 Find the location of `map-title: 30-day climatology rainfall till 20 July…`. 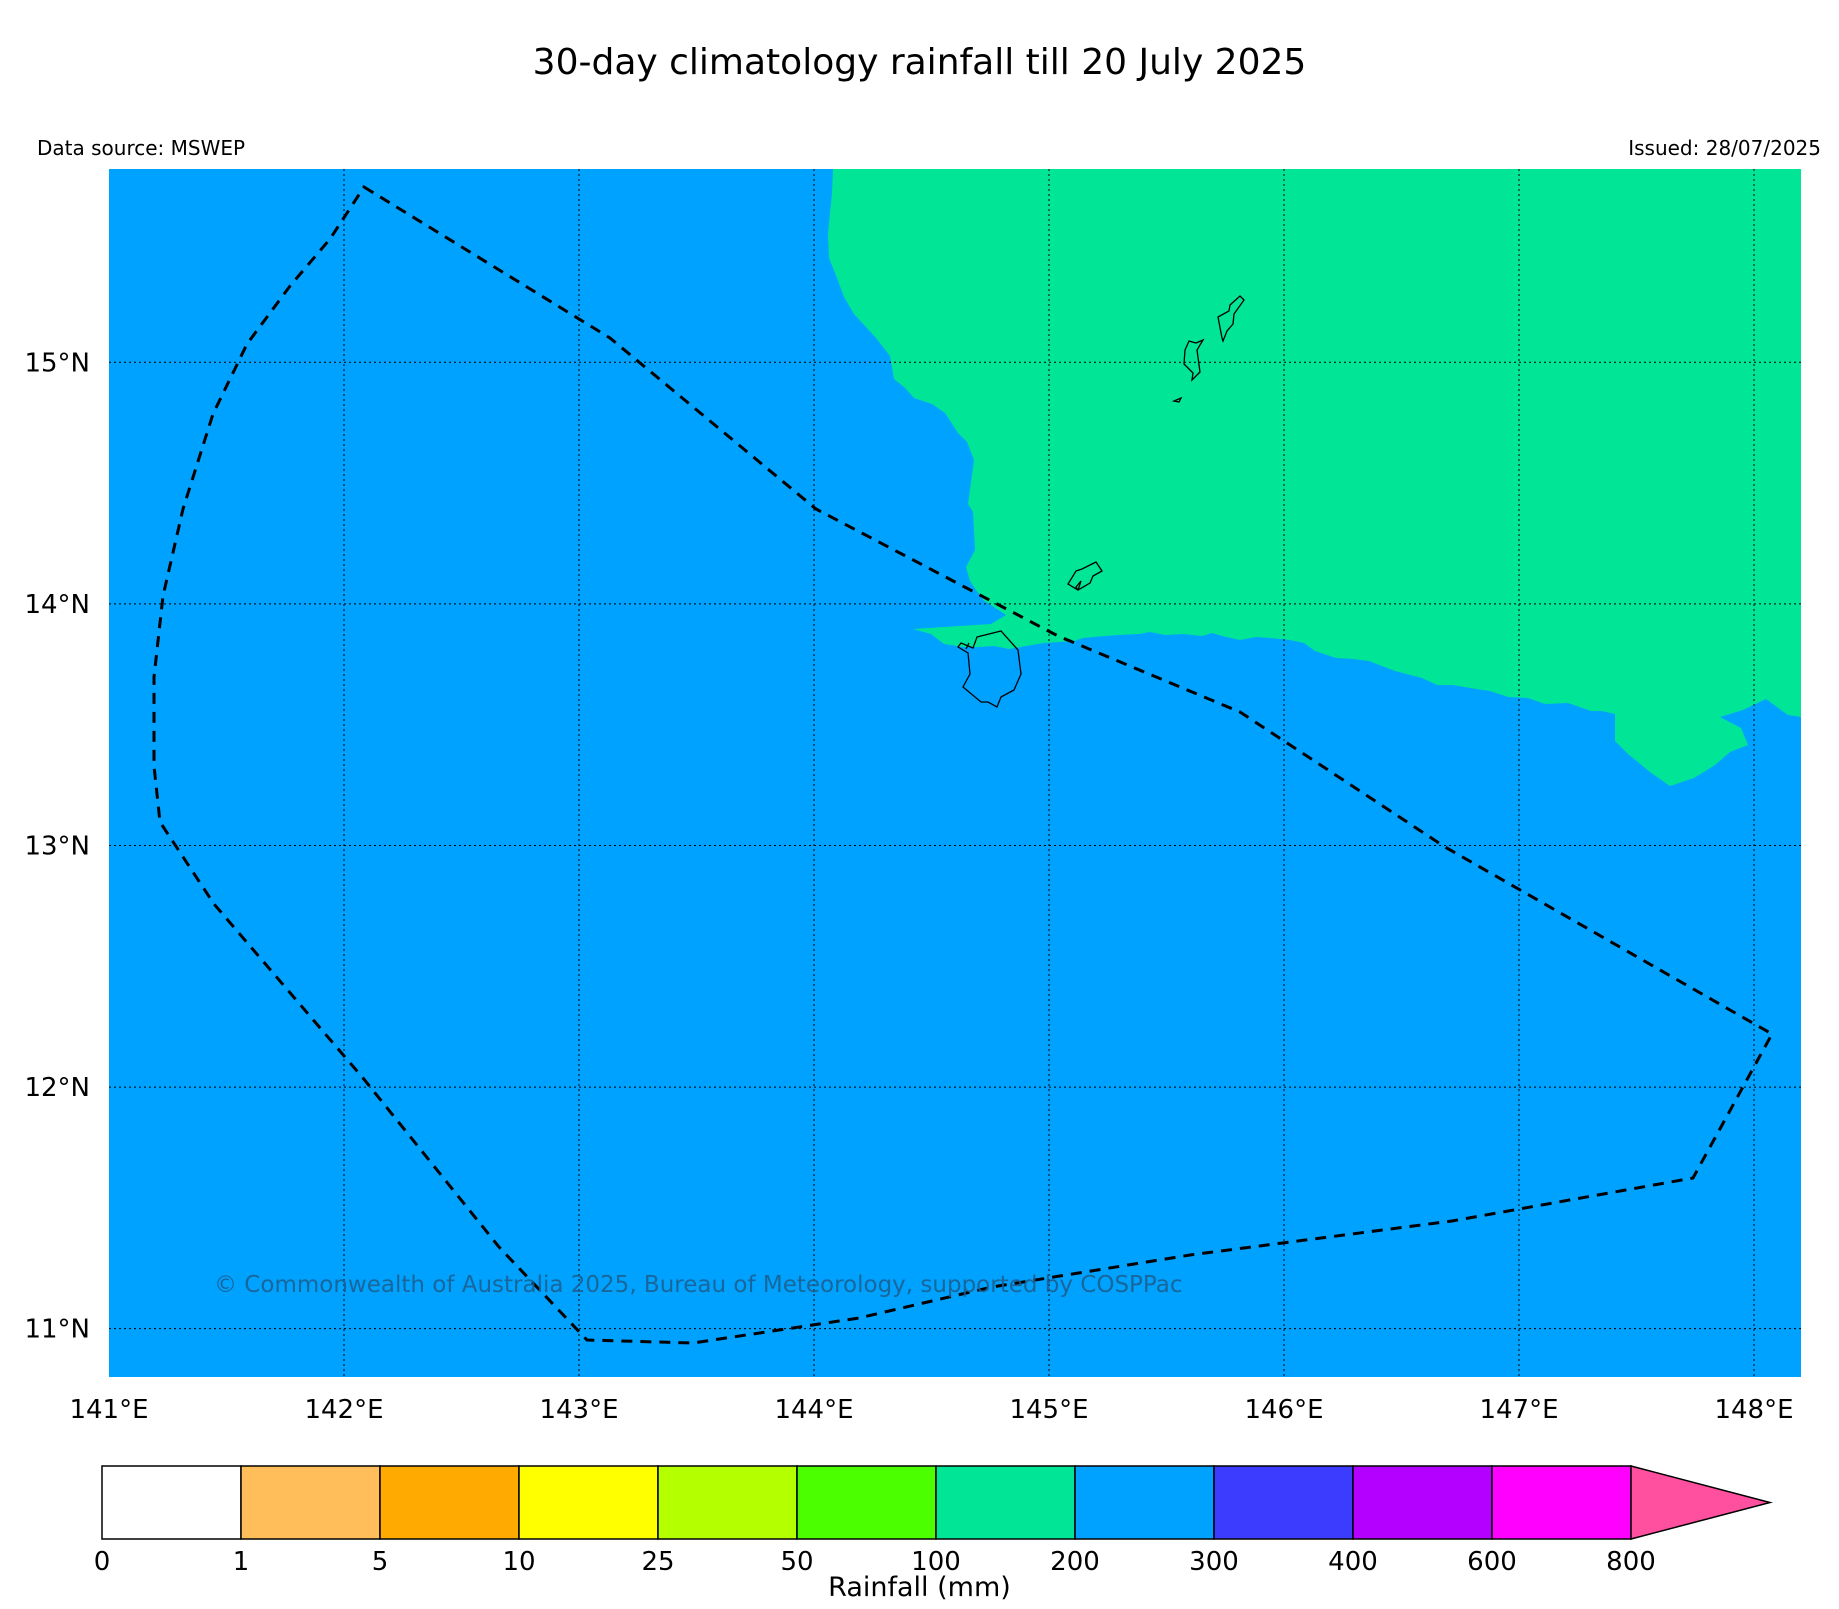

map-title: 30-day climatology rainfall till 20 July… is located at coordinates (919, 62).